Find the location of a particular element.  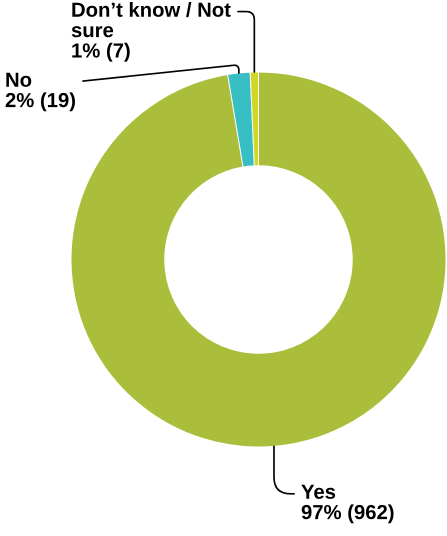

data-label: 2% (19) is located at coordinates (40, 102).